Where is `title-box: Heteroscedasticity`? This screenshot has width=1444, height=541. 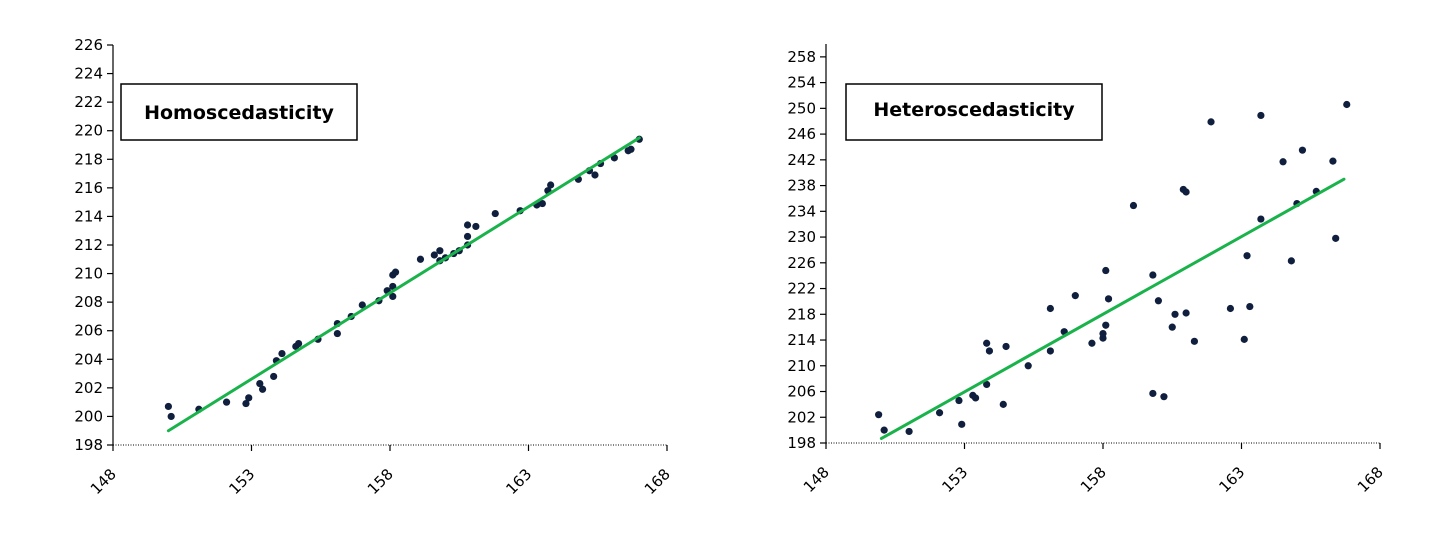
title-box: Heteroscedasticity is located at coordinates (974, 112).